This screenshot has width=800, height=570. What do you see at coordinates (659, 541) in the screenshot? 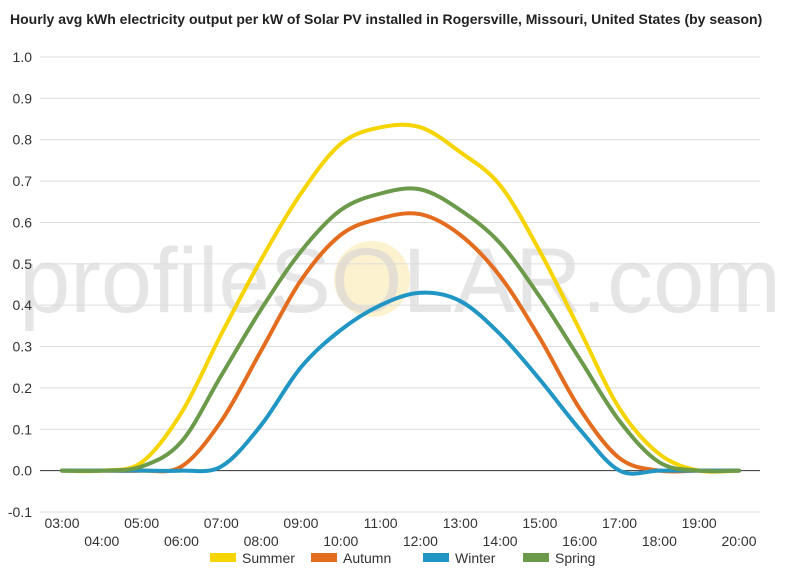
I see `x-tick-label: 18:00` at bounding box center [659, 541].